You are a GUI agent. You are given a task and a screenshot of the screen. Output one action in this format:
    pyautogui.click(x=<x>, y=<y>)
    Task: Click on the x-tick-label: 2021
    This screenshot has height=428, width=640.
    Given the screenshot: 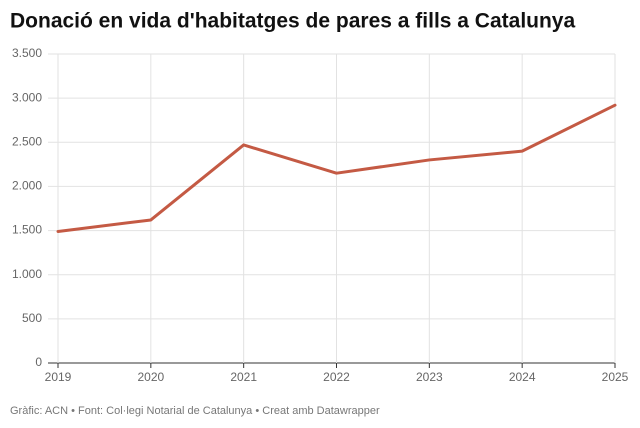 What is the action you would take?
    pyautogui.click(x=243, y=377)
    